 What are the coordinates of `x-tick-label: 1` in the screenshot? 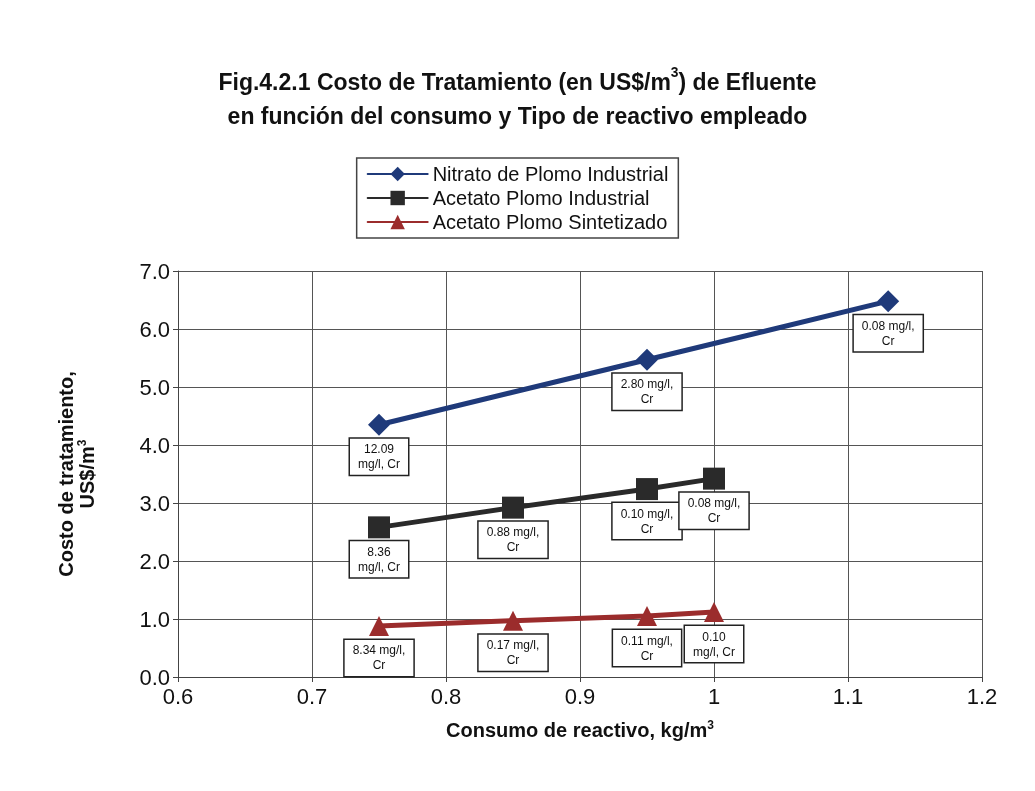 It's located at (714, 696).